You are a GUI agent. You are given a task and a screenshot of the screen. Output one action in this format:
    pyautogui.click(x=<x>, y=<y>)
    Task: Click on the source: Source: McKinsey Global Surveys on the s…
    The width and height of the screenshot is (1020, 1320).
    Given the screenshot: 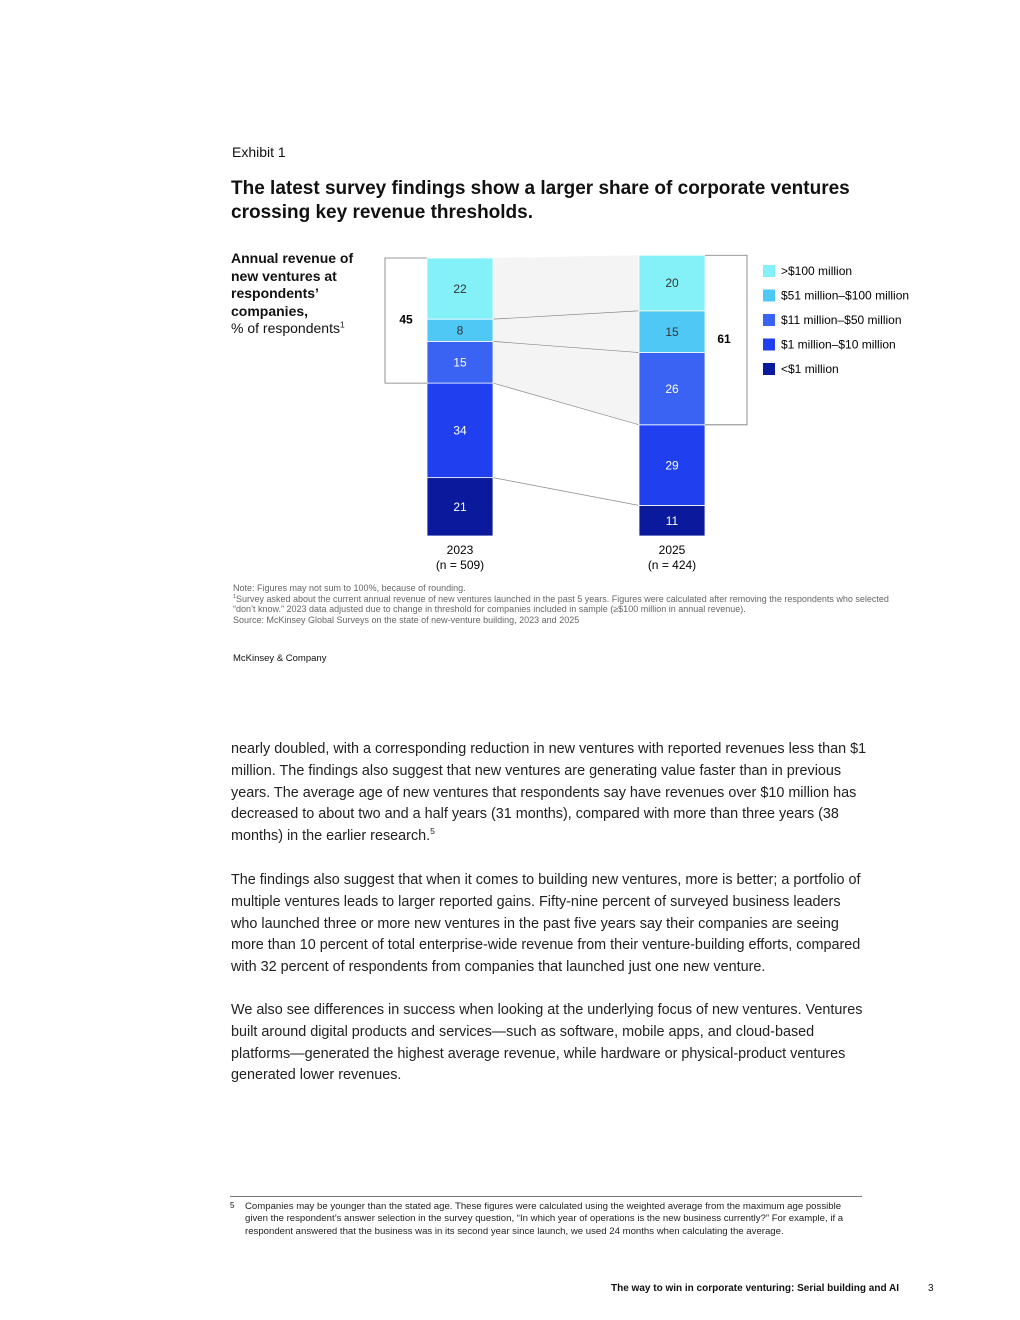 What is the action you would take?
    pyautogui.click(x=406, y=619)
    